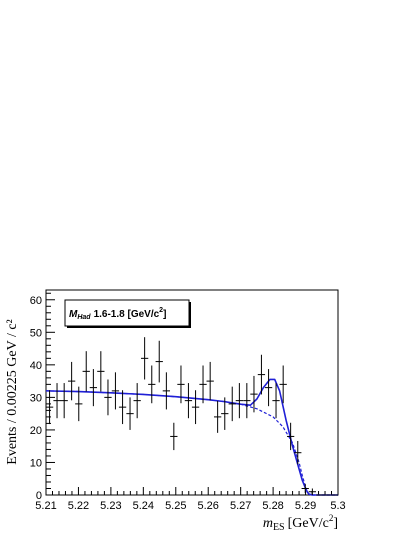 This screenshot has width=415, height=542. I want to click on x-tick-label: 5.22, so click(78, 506).